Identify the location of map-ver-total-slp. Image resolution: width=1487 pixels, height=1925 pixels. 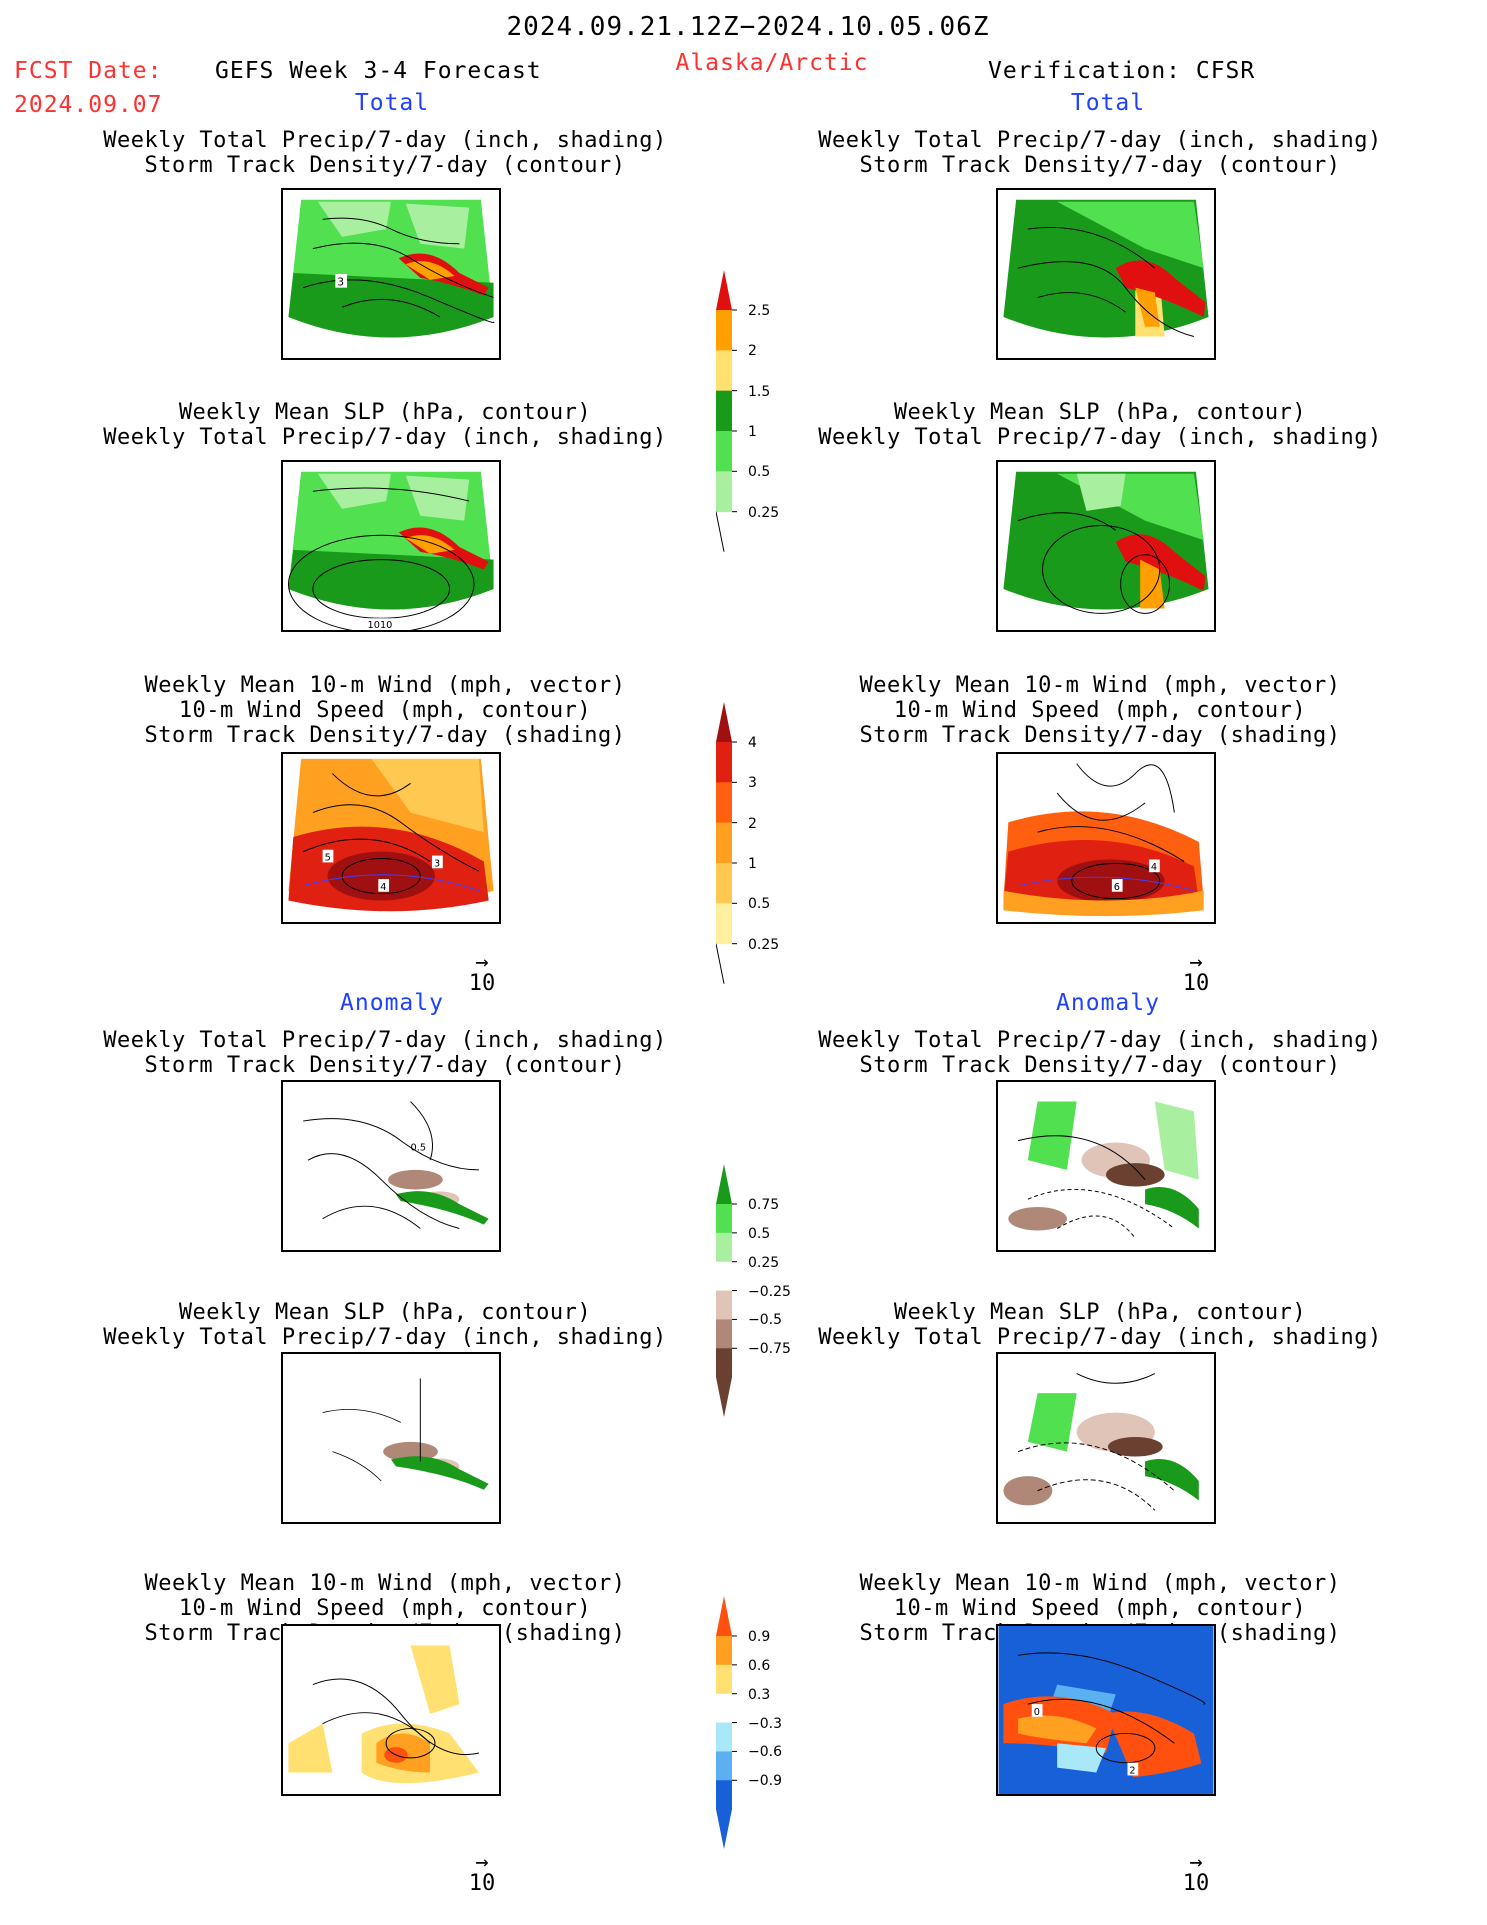
(1106, 546).